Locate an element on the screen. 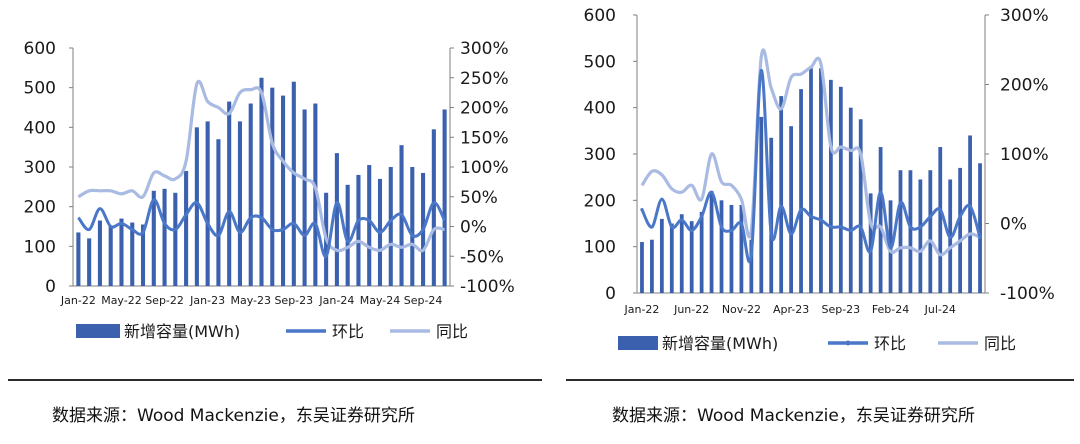 The image size is (1080, 444). x-tick-label: Sep-22 is located at coordinates (164, 300).